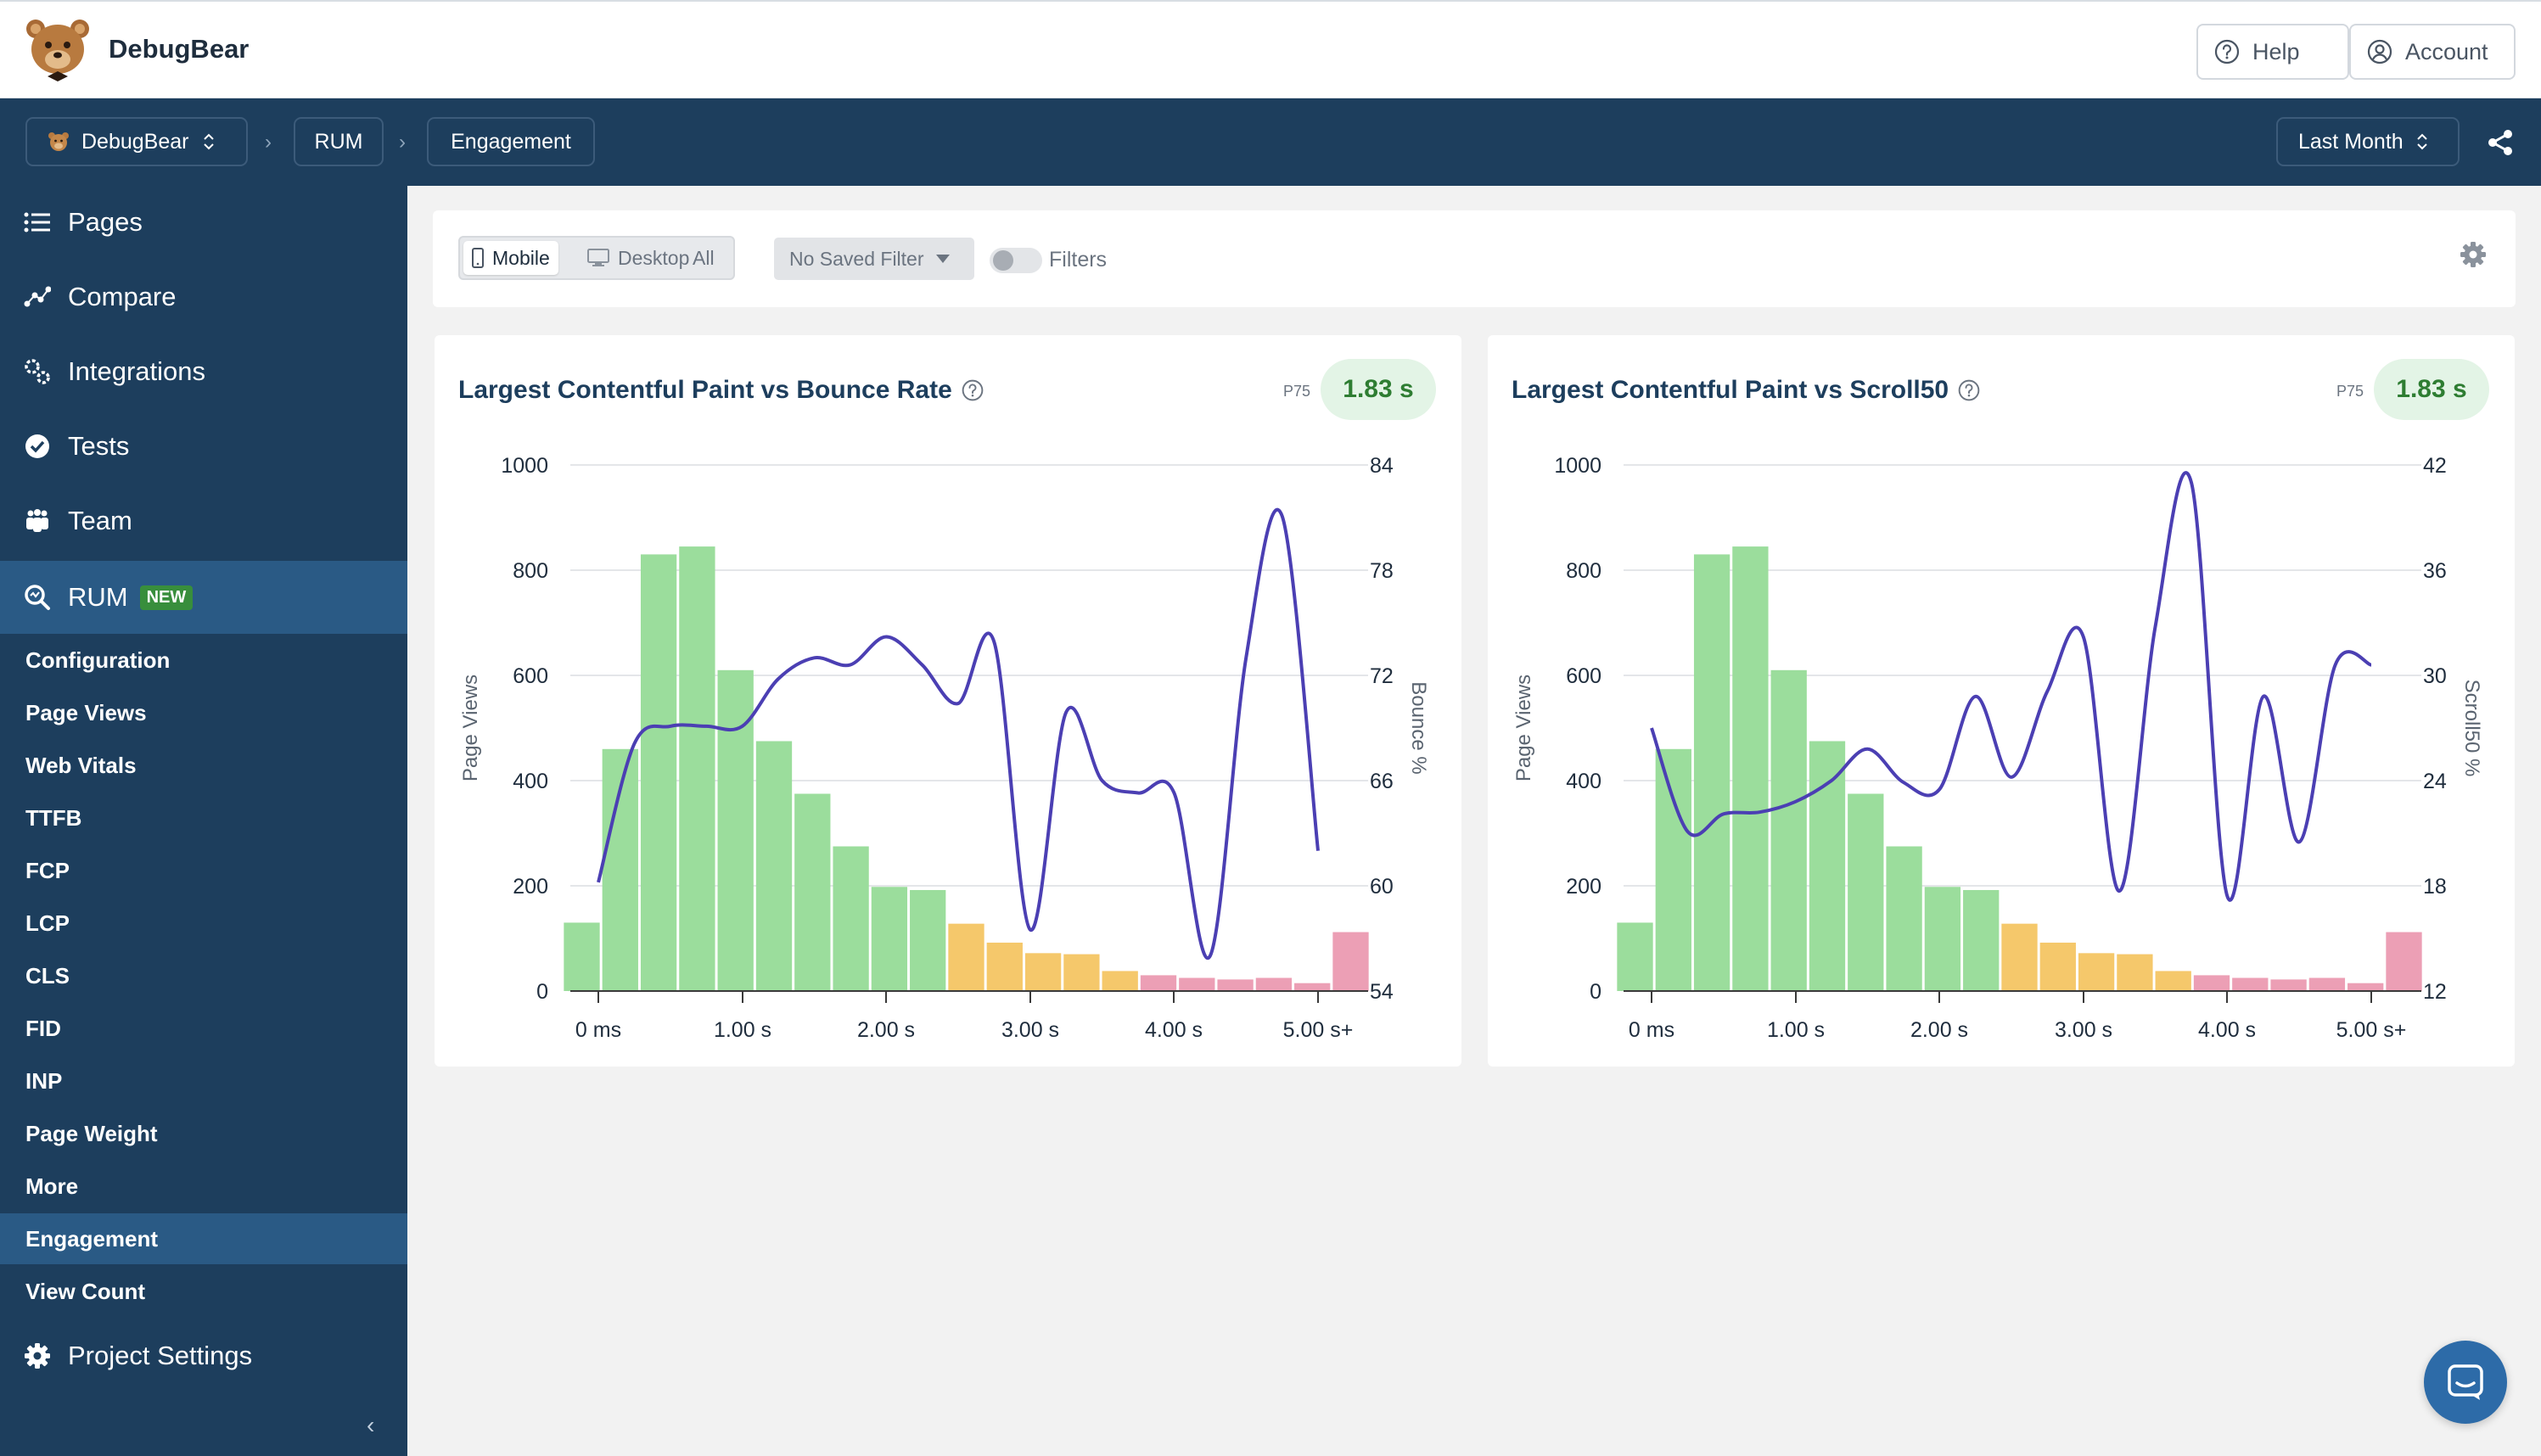 This screenshot has height=1456, width=2541. What do you see at coordinates (942, 259) in the screenshot?
I see `caret-down-icon` at bounding box center [942, 259].